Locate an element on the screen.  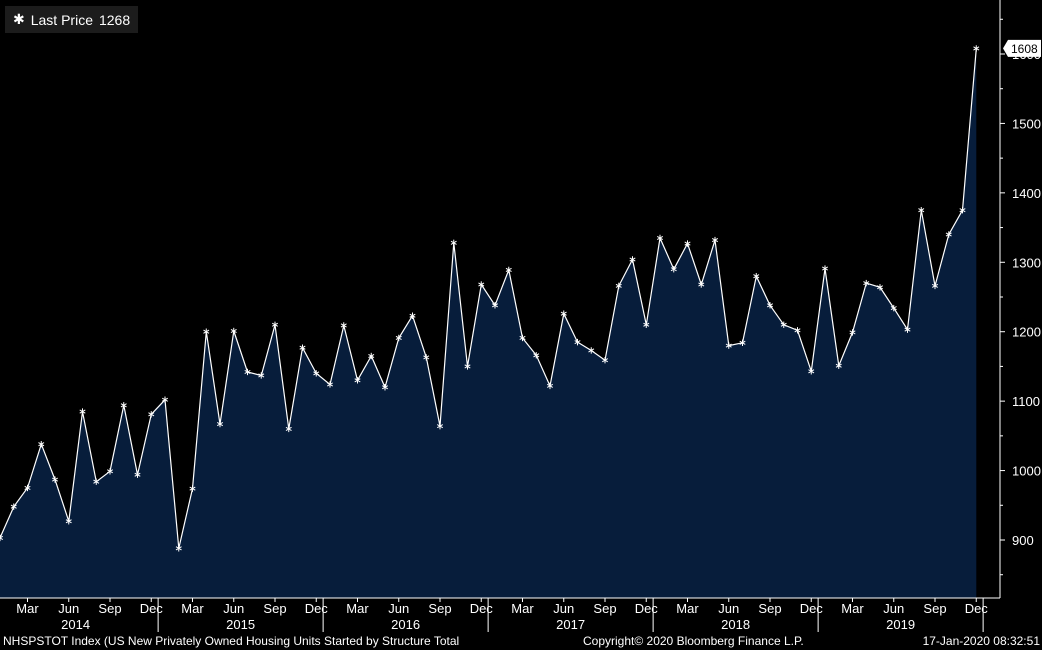
legend-label: Last Price is located at coordinates (61, 19).